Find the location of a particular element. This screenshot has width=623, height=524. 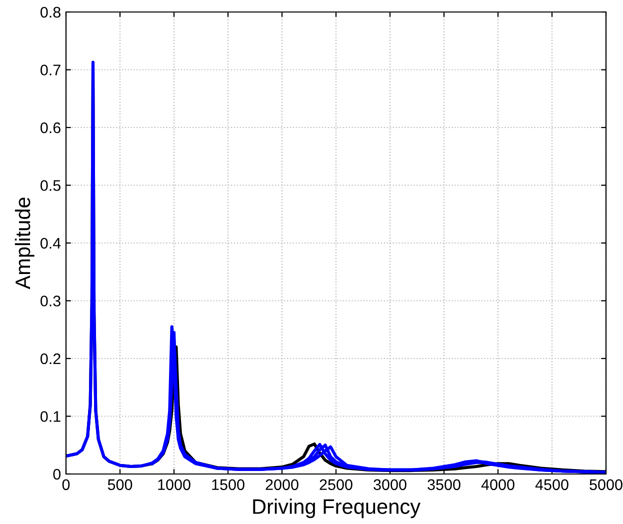

x-tick-label: 0 is located at coordinates (66, 484).